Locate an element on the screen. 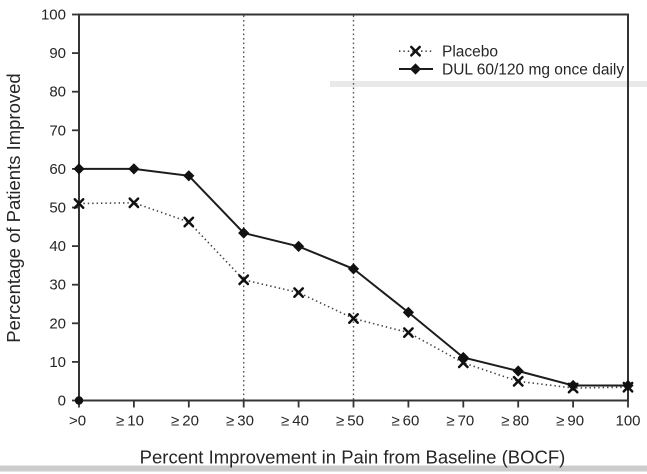 The height and width of the screenshot is (474, 647). svg-text: ≥ 20 is located at coordinates (185, 421).